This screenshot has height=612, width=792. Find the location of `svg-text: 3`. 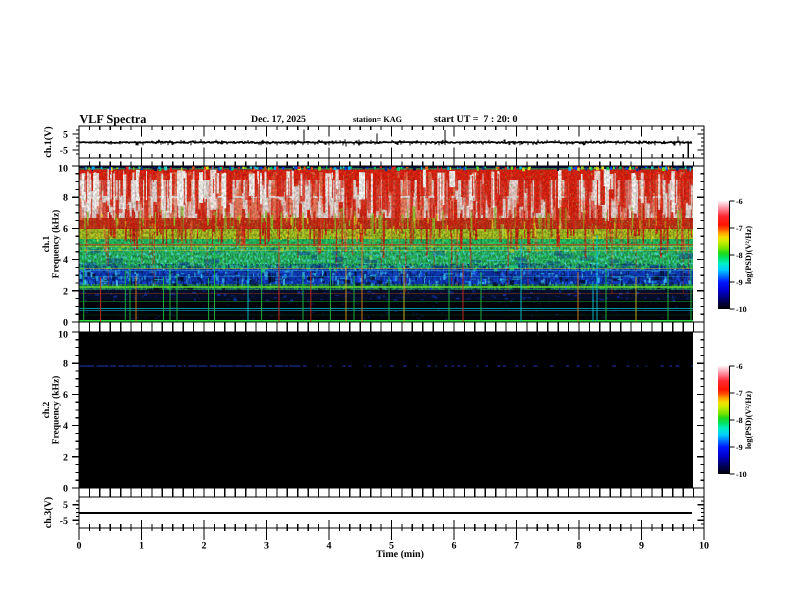

svg-text: 3 is located at coordinates (266, 546).